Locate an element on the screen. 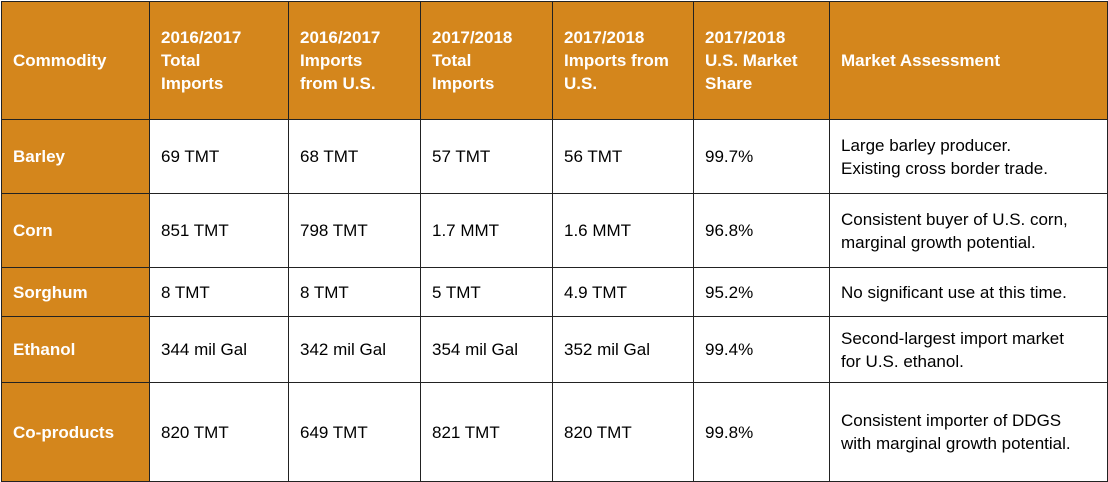  header-2016-2017-total-imports: 2016/2017 Total Imports is located at coordinates (219, 60).